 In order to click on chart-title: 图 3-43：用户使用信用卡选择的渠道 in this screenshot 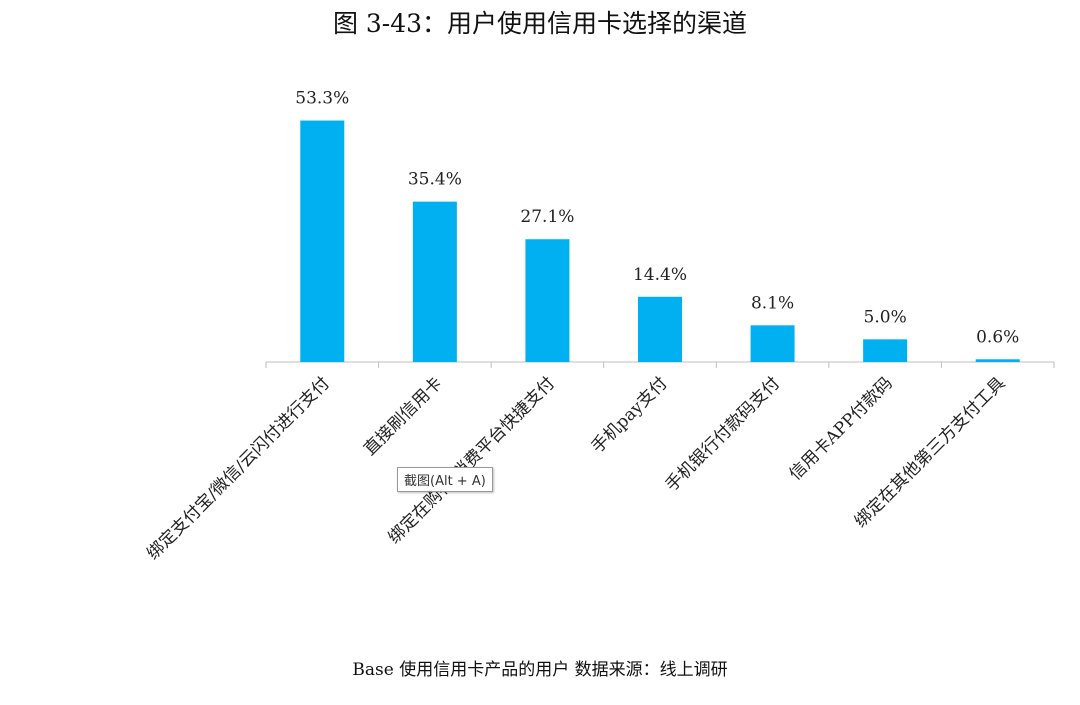, I will do `click(540, 23)`.